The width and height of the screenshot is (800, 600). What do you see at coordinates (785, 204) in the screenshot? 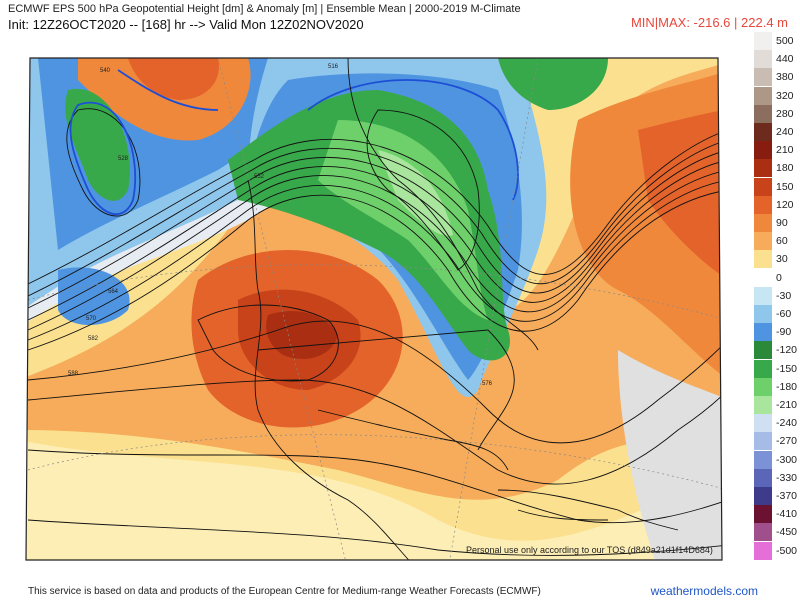
I see `legend-label: 120` at bounding box center [785, 204].